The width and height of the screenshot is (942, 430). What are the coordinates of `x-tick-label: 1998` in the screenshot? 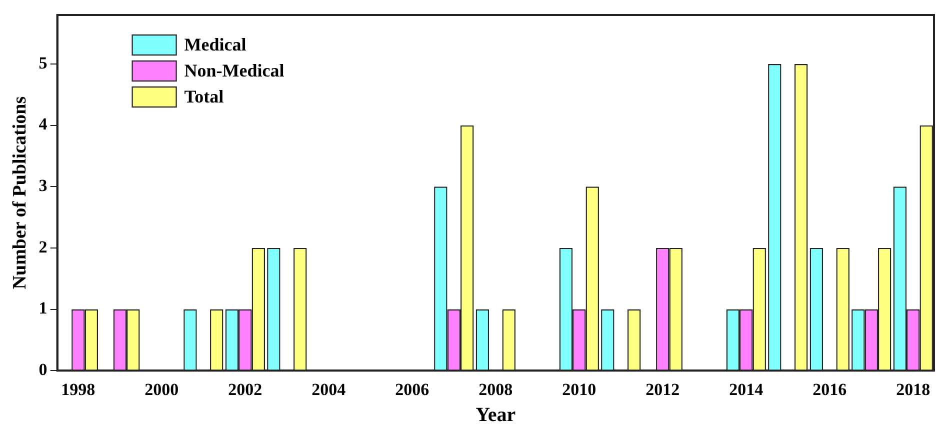 It's located at (78, 390).